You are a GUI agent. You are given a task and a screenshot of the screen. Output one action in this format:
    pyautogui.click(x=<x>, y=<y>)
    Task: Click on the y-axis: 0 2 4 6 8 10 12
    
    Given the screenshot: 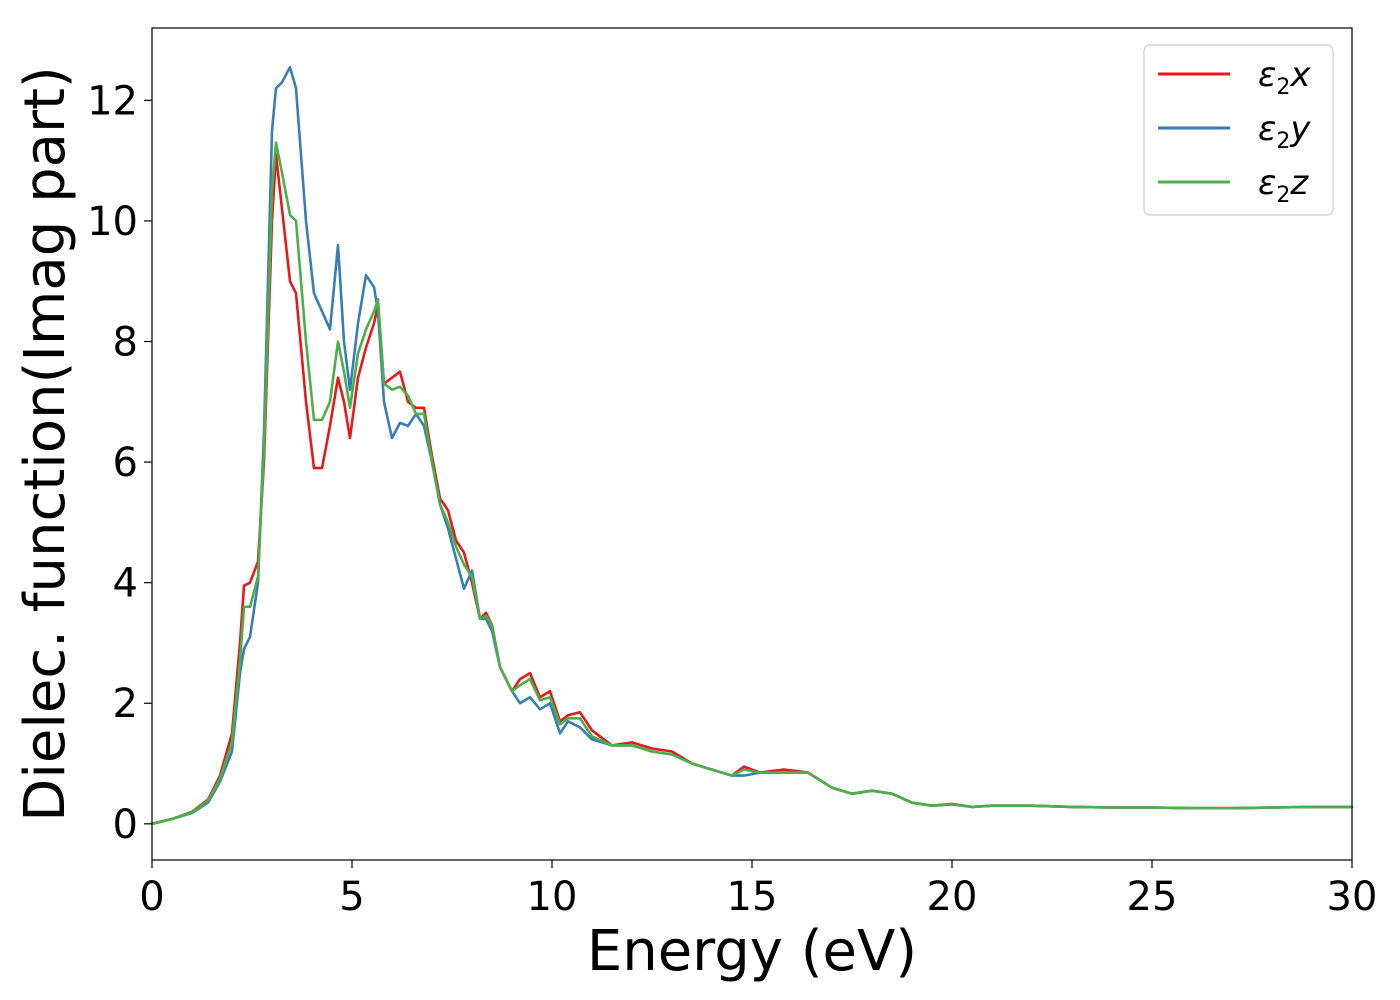 What is the action you would take?
    pyautogui.click(x=119, y=463)
    